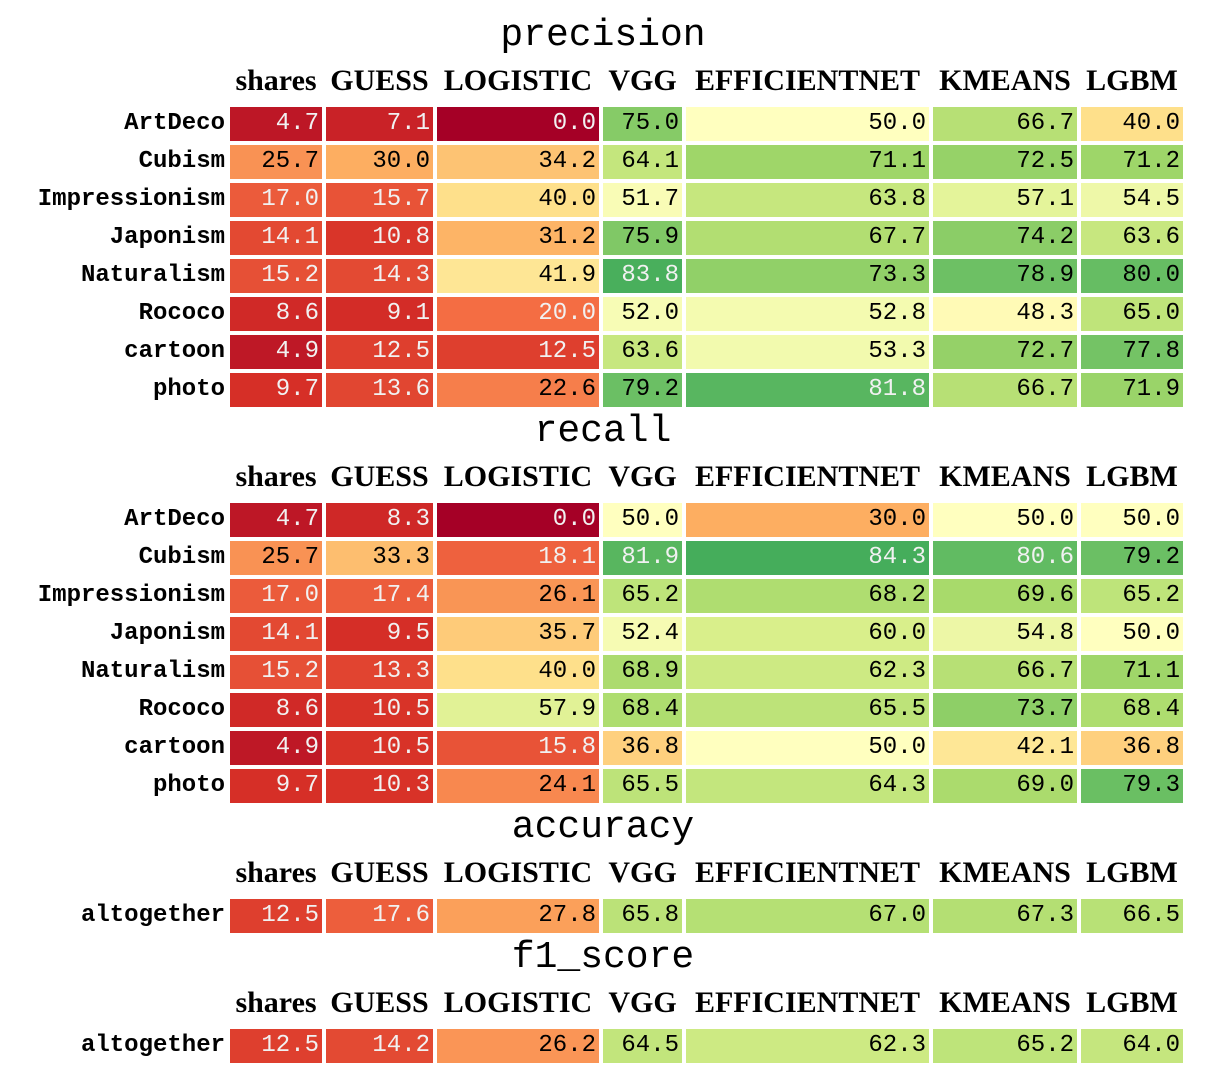  What do you see at coordinates (276, 748) in the screenshot?
I see `heatmap-cell: 4.9` at bounding box center [276, 748].